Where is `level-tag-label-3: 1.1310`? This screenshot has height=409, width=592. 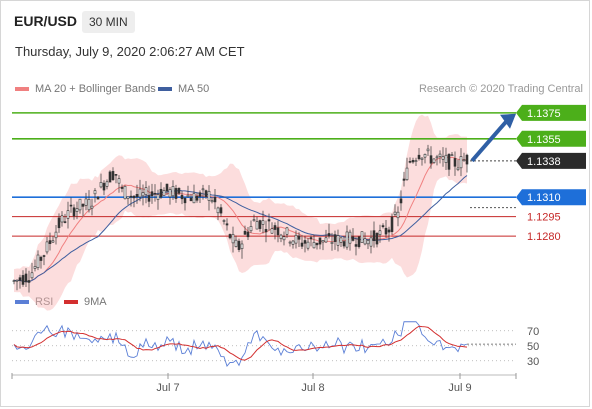
level-tag-label-3: 1.1310 is located at coordinates (544, 198).